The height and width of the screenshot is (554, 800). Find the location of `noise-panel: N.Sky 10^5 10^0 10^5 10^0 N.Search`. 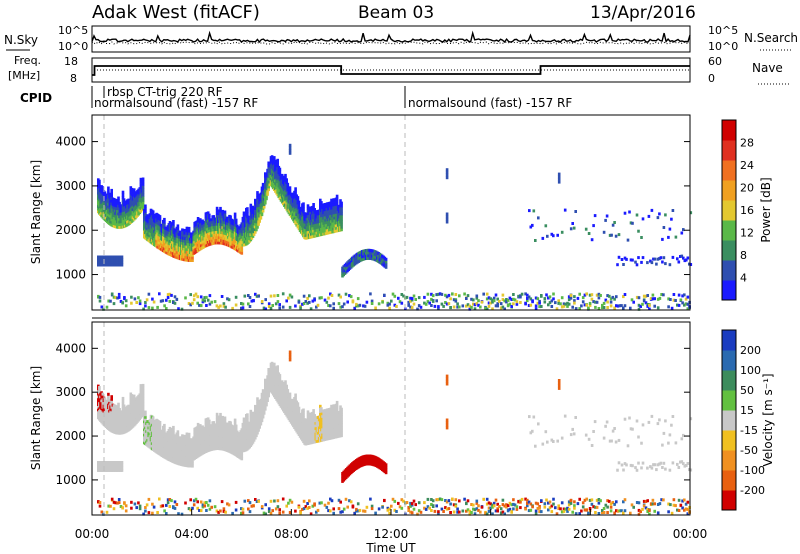

noise-panel: N.Sky 10^5 10^0 10^5 10^0 N.Search is located at coordinates (401, 38).